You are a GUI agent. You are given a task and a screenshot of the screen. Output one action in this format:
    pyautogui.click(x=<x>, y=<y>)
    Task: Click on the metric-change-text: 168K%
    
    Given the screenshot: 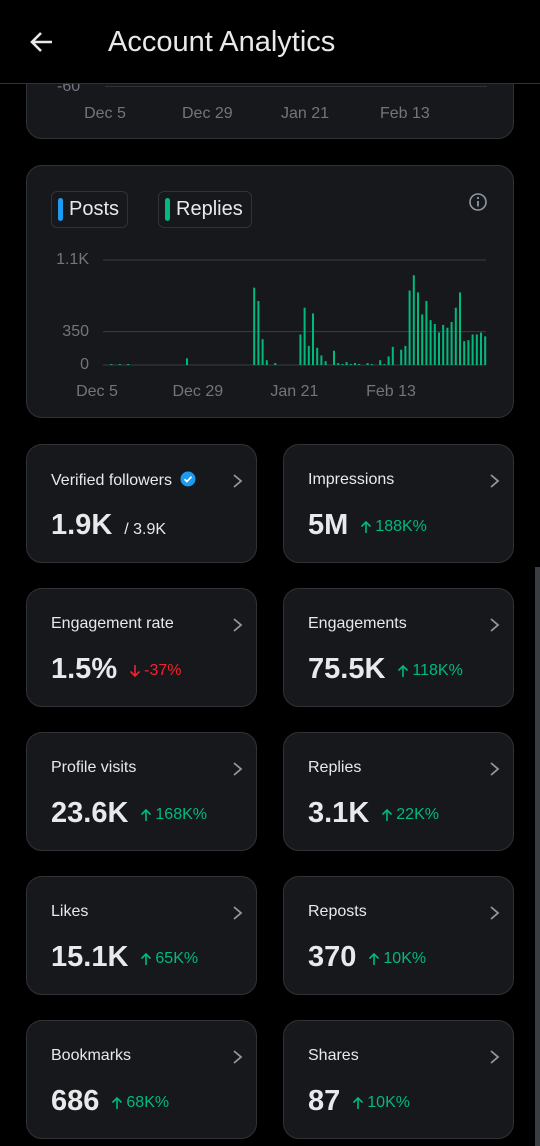 What is the action you would take?
    pyautogui.click(x=181, y=814)
    